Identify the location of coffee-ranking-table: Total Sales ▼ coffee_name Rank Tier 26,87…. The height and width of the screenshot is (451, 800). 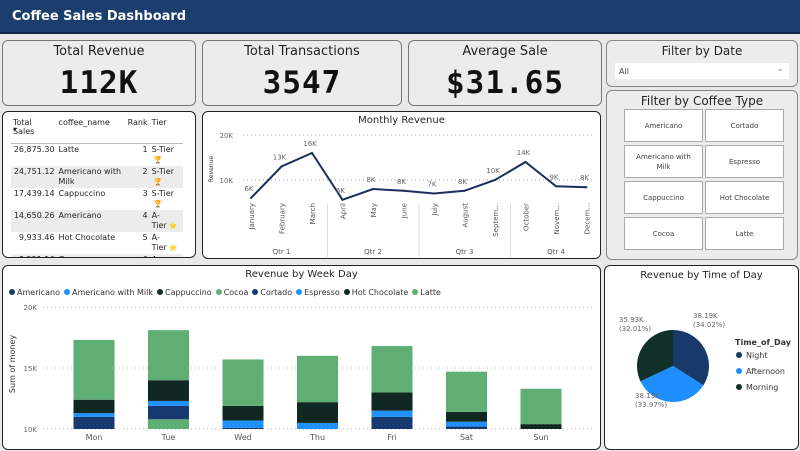
(99, 184).